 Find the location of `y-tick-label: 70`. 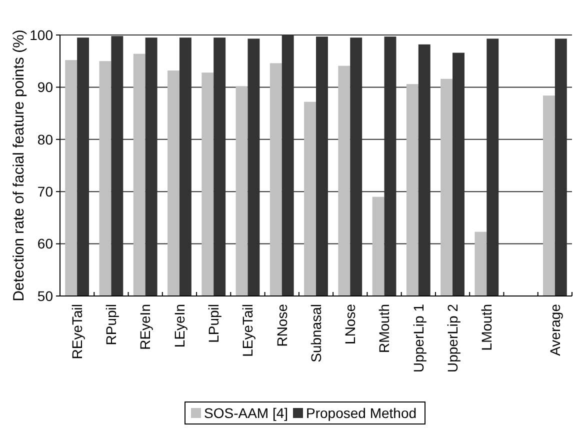

y-tick-label: 70 is located at coordinates (45, 192).